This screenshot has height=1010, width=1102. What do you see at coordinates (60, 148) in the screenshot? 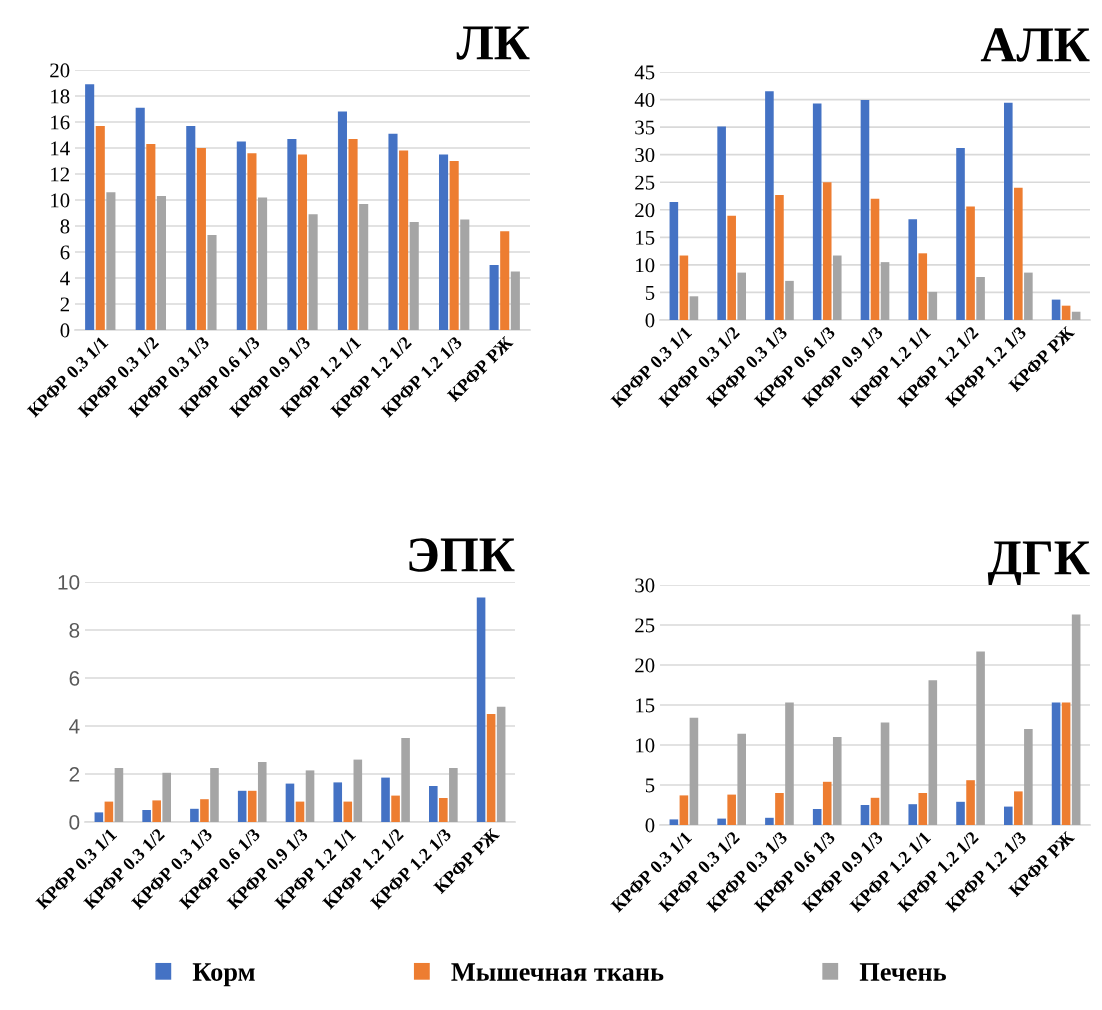
I see `y-tick-label: 14` at bounding box center [60, 148].